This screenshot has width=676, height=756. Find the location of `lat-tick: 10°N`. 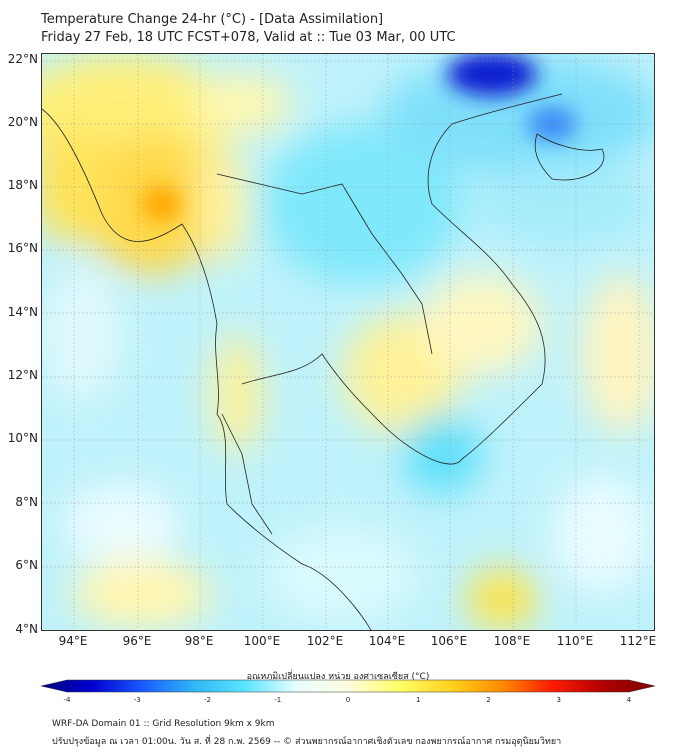

lat-tick: 10°N is located at coordinates (22, 438).